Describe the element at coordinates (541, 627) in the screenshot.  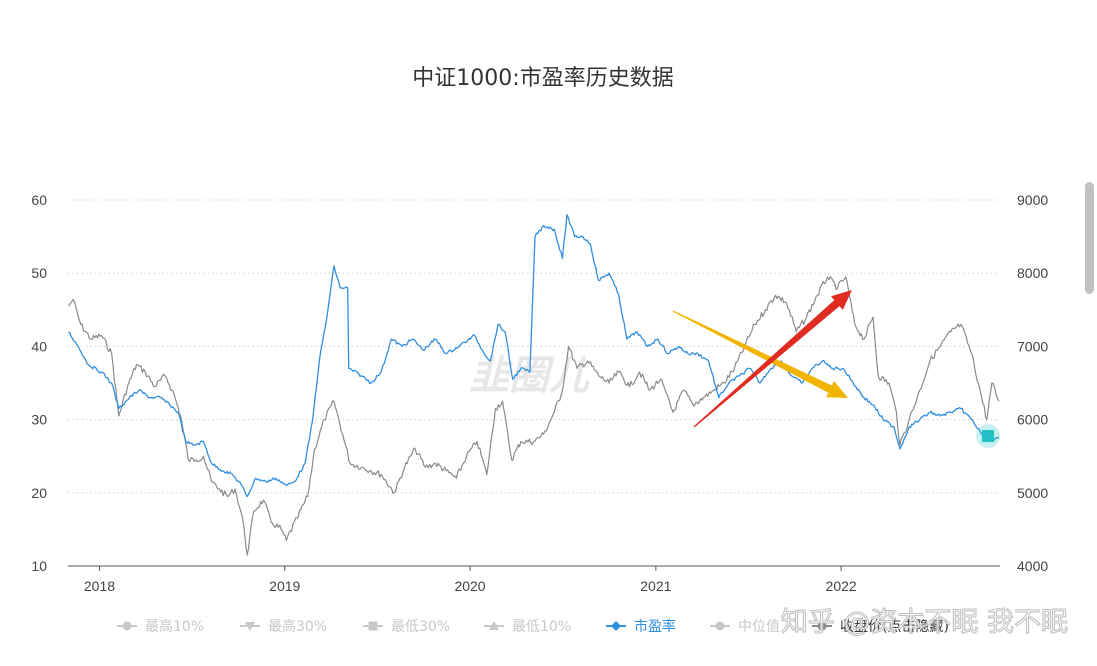
I see `legend-label: 最低10%` at that location.